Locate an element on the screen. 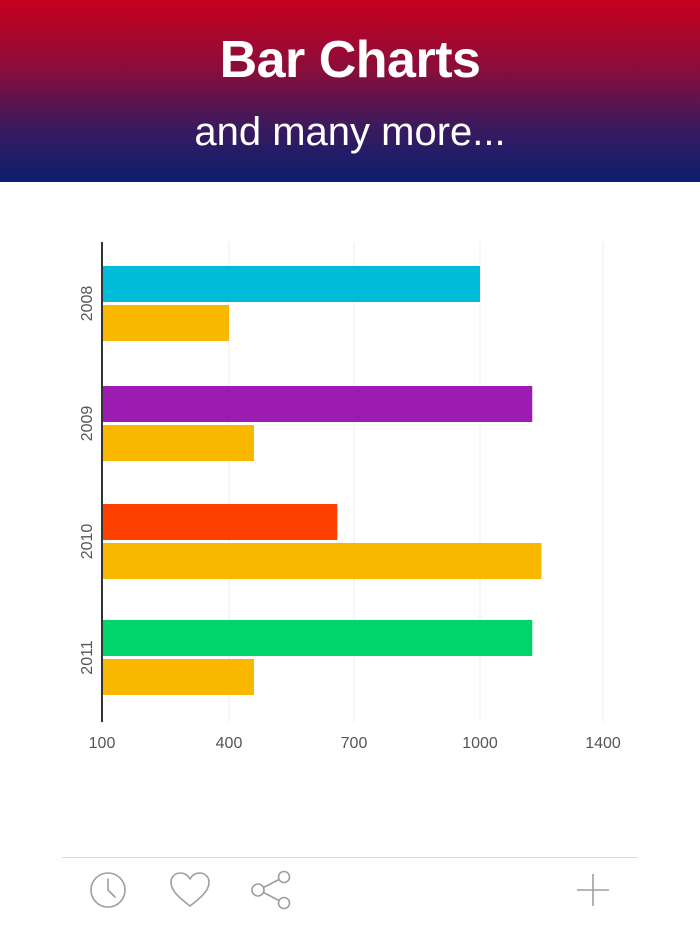 Image resolution: width=700 pixels, height=934 pixels. share-icon is located at coordinates (271, 890).